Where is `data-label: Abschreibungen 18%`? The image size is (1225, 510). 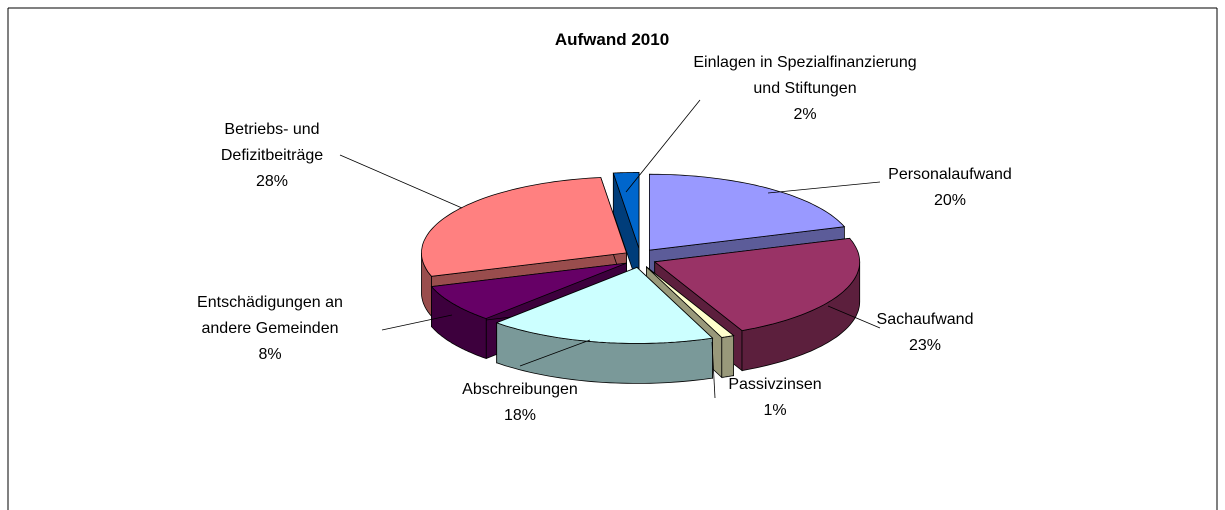 data-label: Abschreibungen 18% is located at coordinates (520, 403).